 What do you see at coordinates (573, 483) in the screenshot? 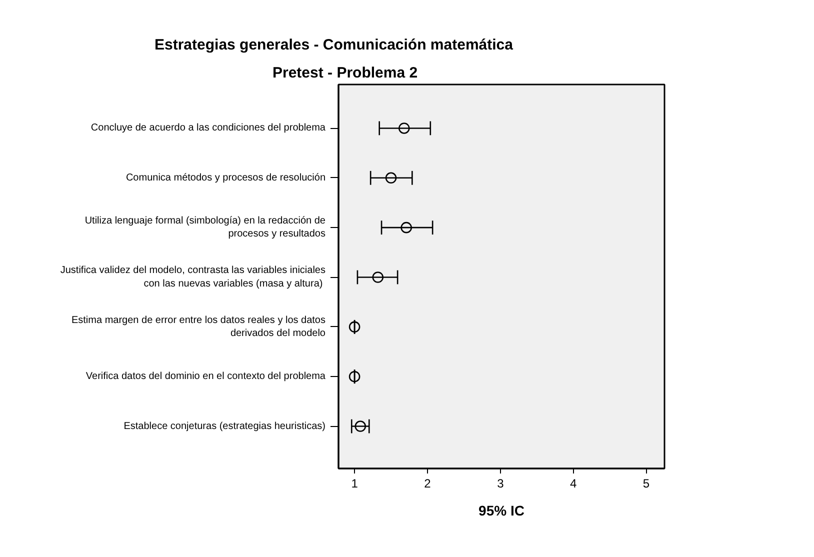
I see `x-tick-label: 4` at bounding box center [573, 483].